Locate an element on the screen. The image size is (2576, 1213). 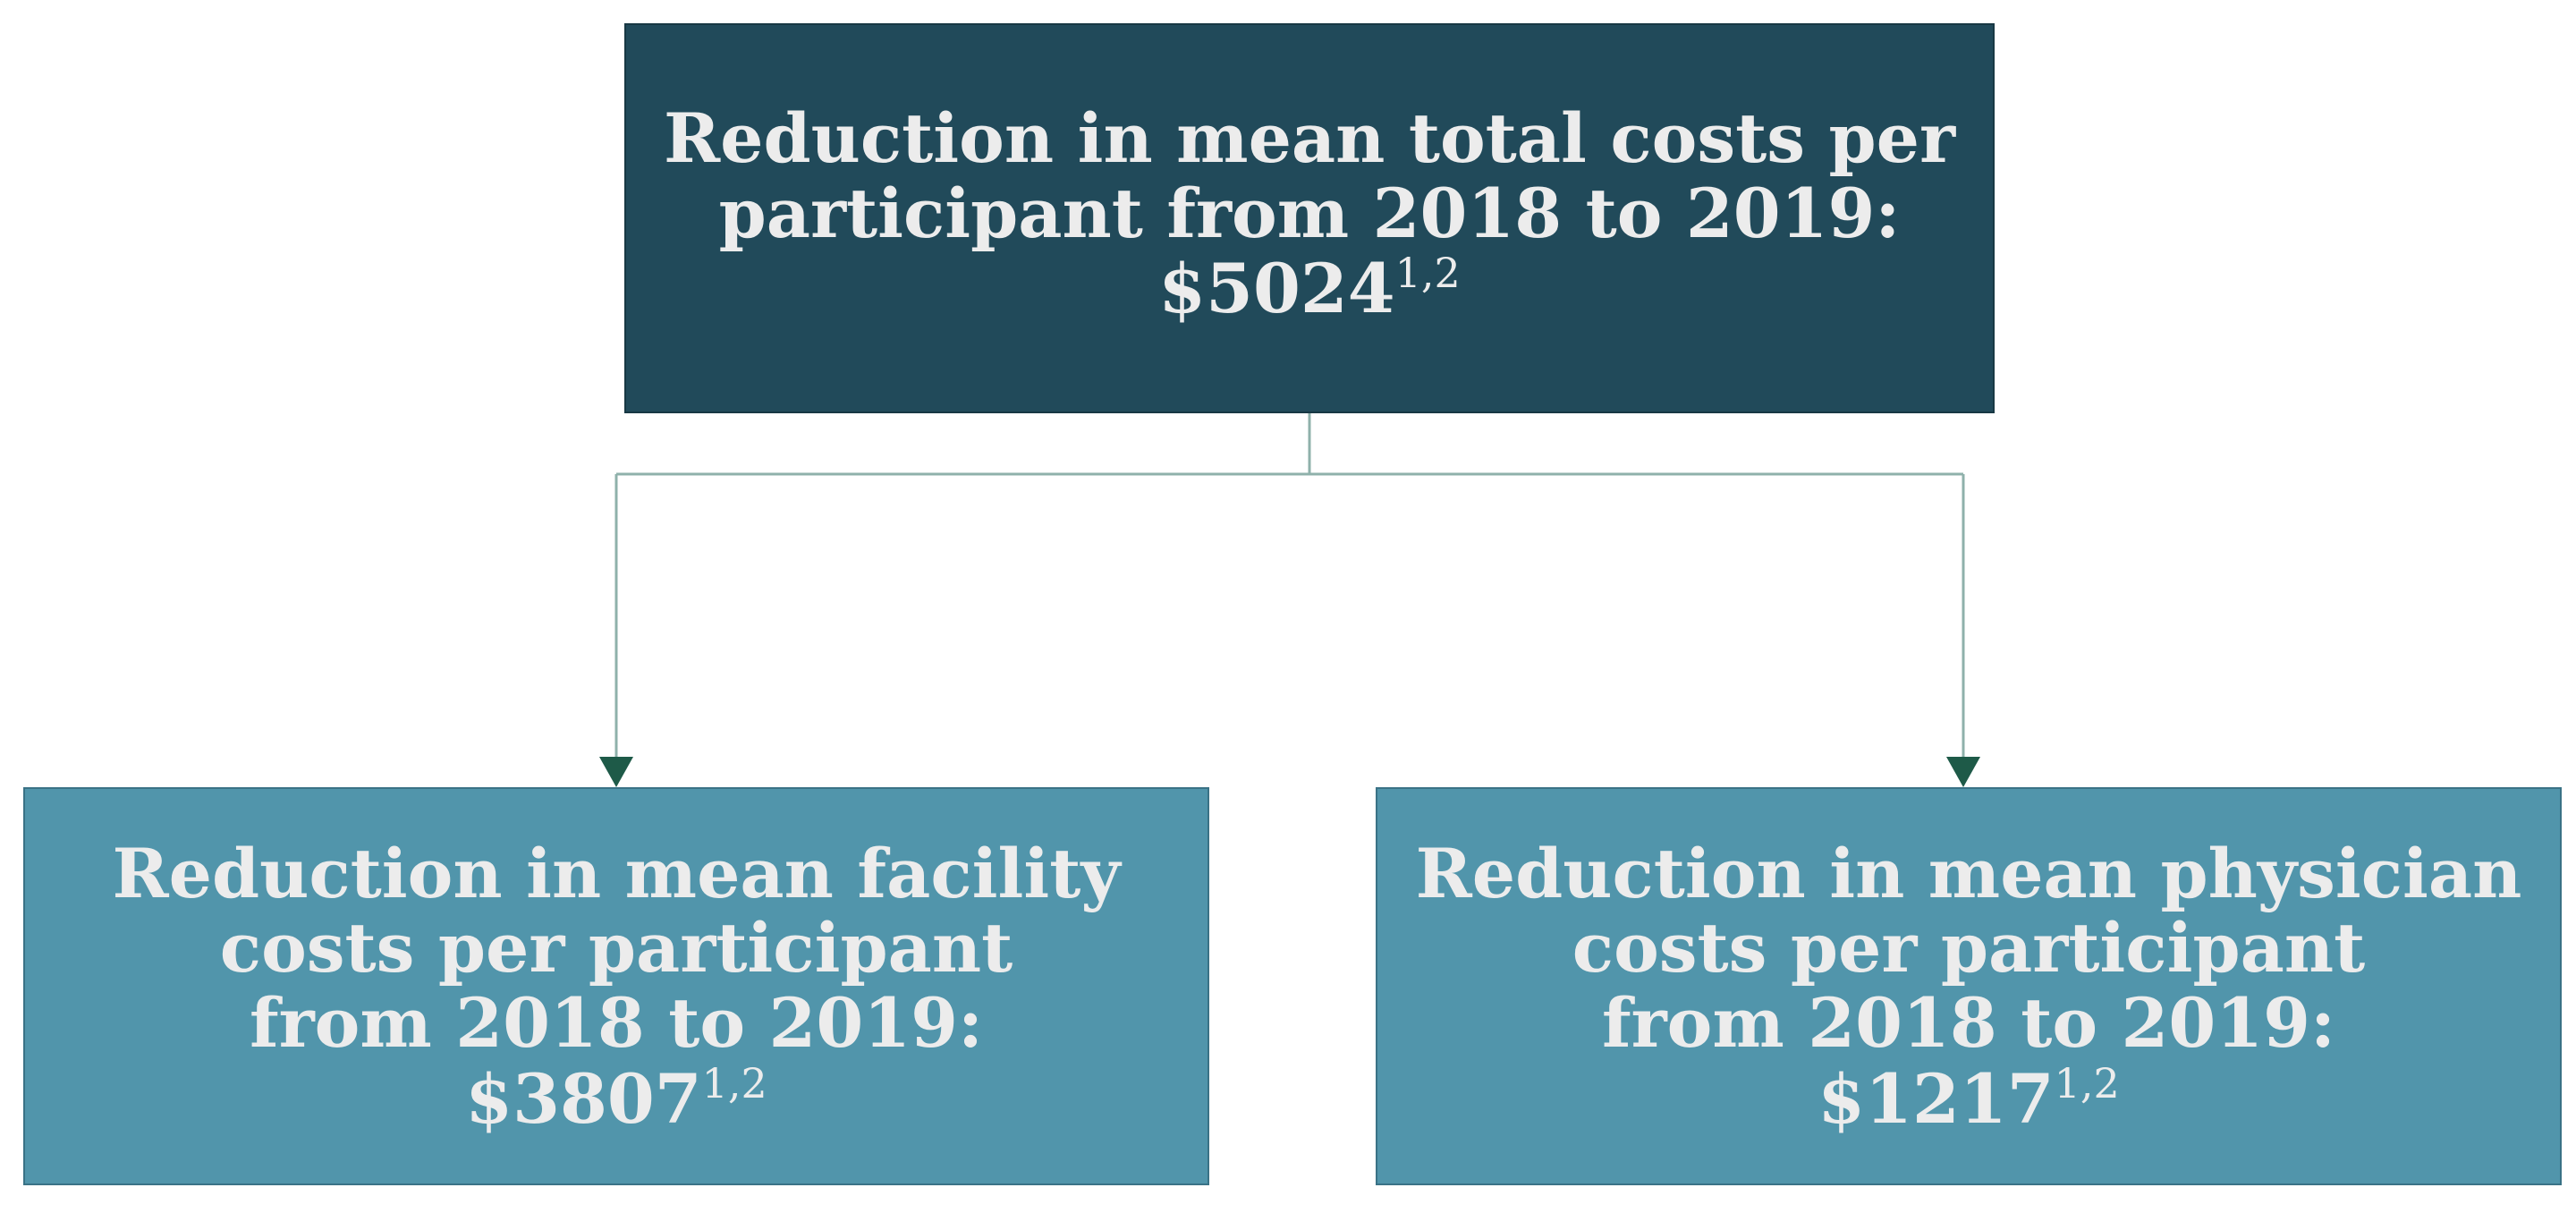
facility-costs-line-2: costs per participant is located at coordinates (616, 948).